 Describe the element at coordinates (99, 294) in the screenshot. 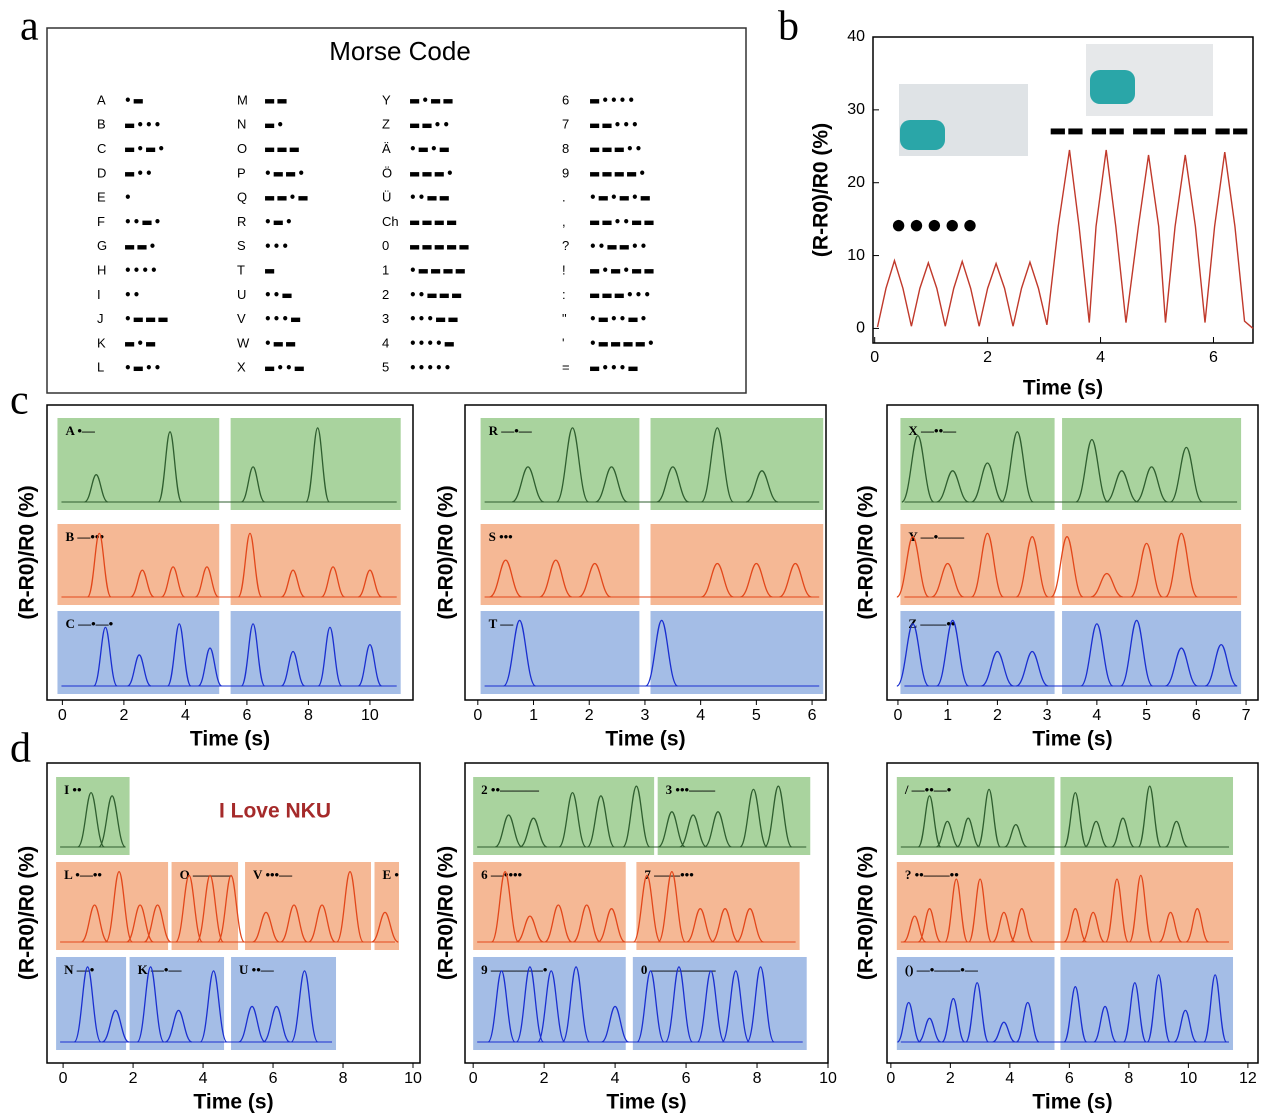

I see `morse-char: I` at that location.